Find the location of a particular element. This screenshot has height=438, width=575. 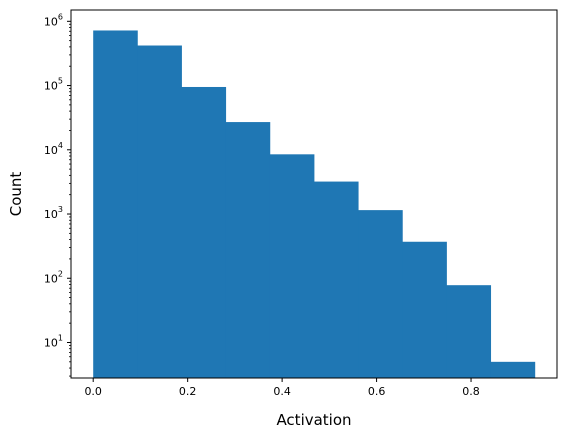

x-axis-label: Activation is located at coordinates (313, 420).